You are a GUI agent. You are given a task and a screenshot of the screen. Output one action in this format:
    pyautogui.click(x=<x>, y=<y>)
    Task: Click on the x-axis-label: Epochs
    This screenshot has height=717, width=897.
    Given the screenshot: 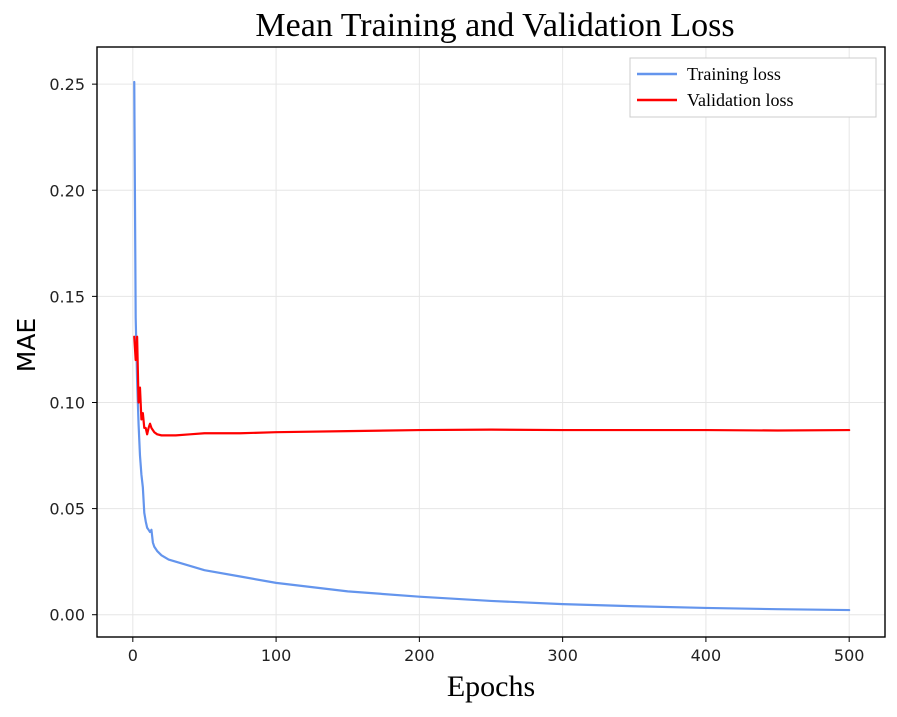 What is the action you would take?
    pyautogui.click(x=491, y=686)
    